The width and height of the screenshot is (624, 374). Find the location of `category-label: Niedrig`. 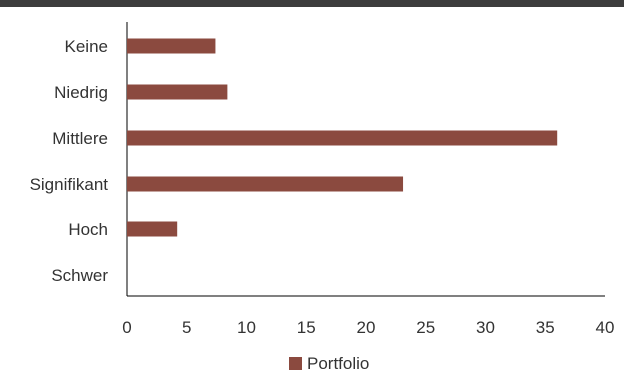

category-label: Niedrig is located at coordinates (81, 92).